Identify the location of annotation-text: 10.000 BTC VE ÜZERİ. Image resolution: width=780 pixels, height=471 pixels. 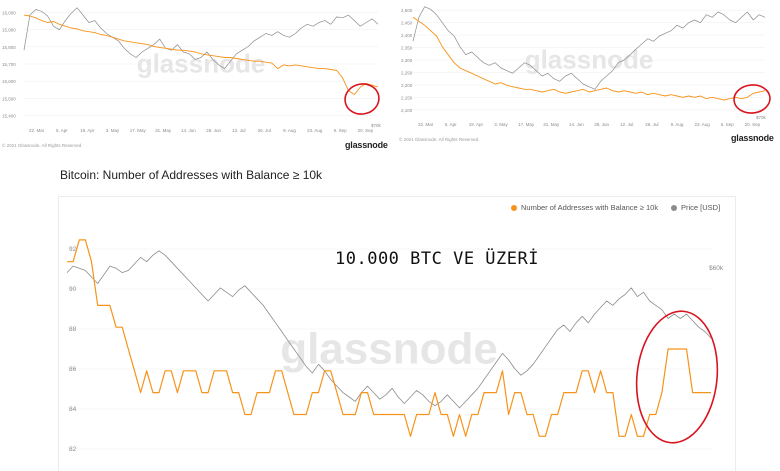
(437, 259).